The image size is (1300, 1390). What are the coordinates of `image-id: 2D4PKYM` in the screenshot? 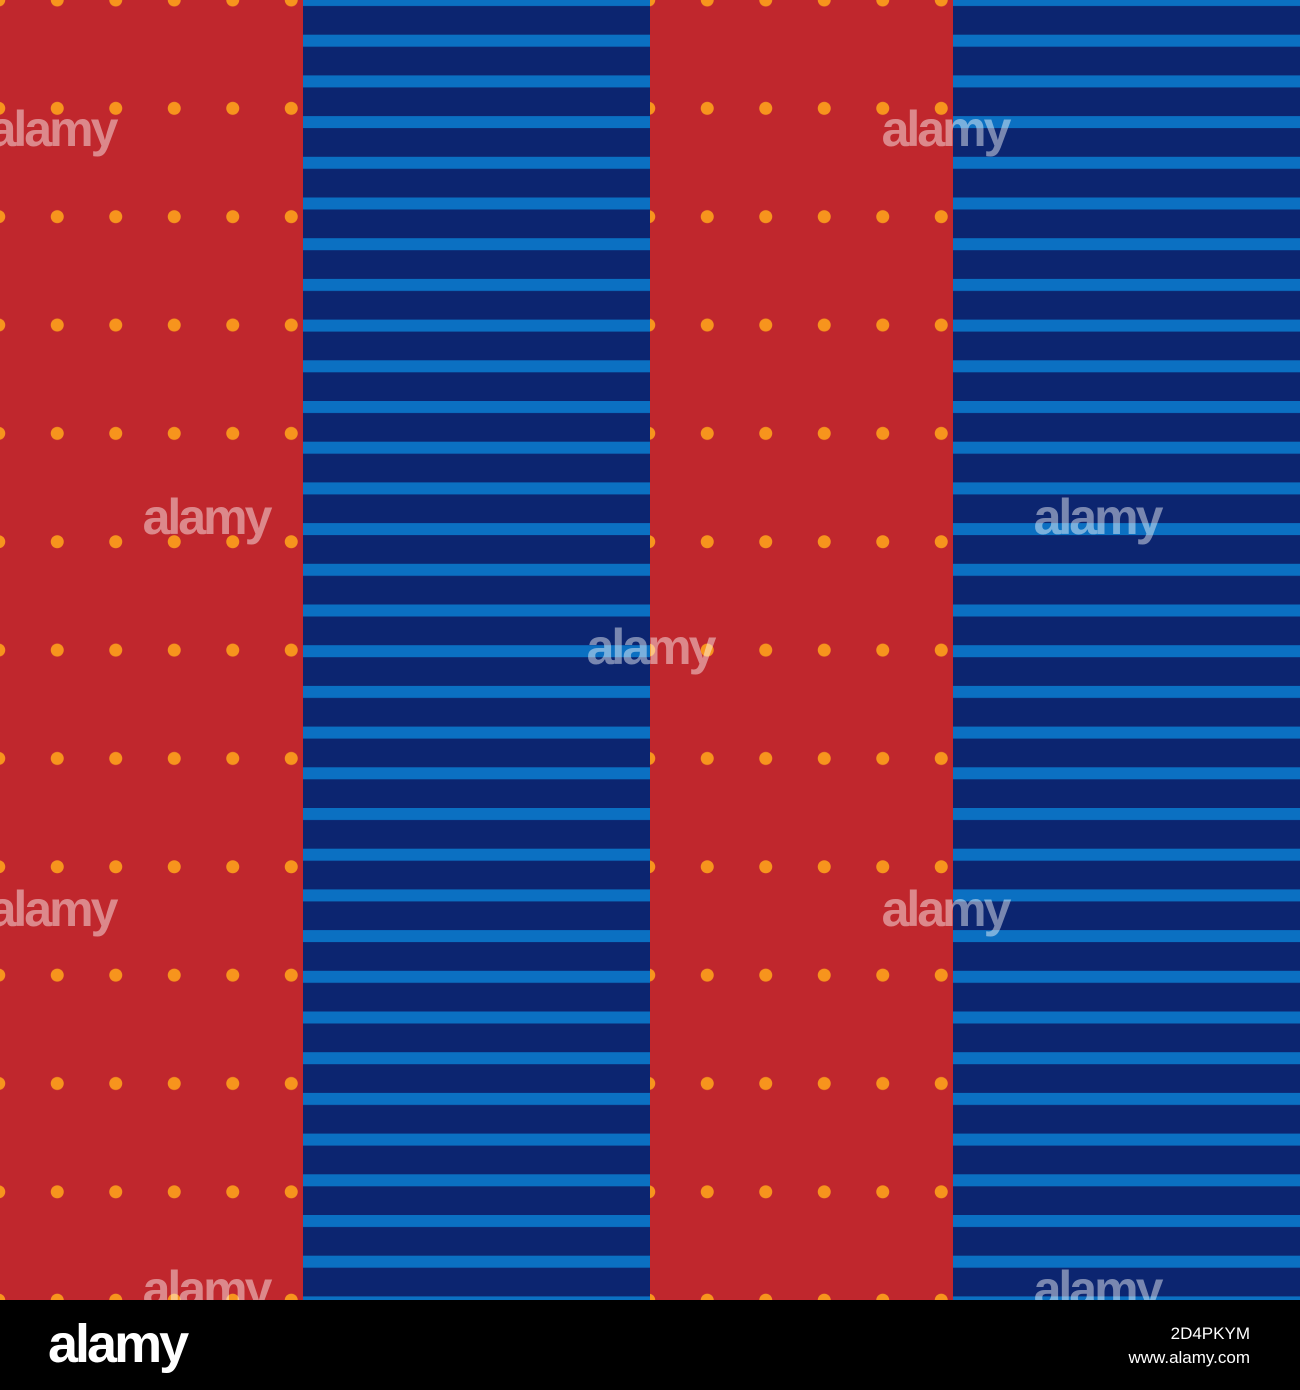 It's located at (1210, 1333).